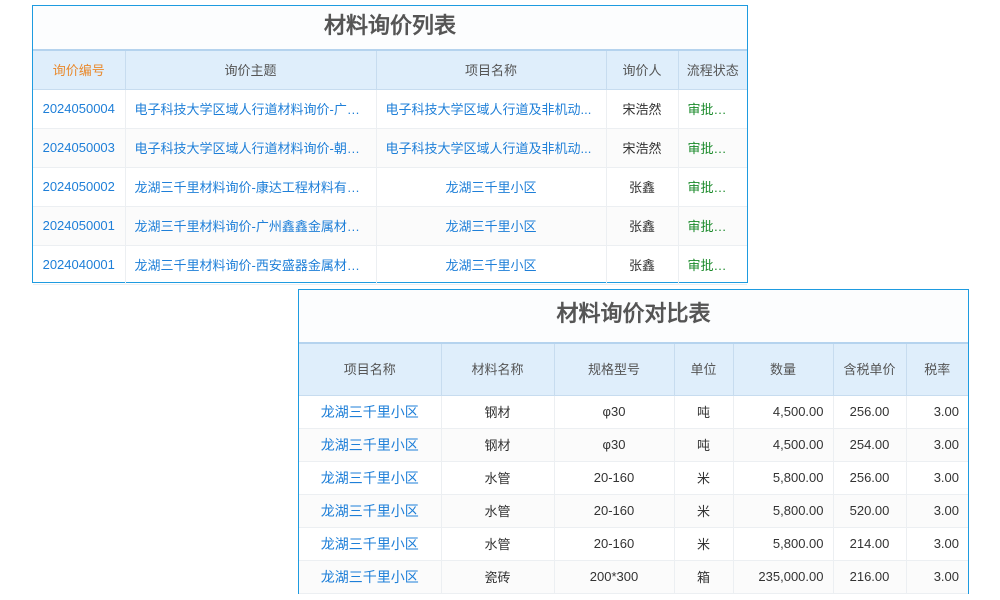 The height and width of the screenshot is (600, 1000). Describe the element at coordinates (870, 445) in the screenshot. I see `unit-price-cell: 254.00` at that location.